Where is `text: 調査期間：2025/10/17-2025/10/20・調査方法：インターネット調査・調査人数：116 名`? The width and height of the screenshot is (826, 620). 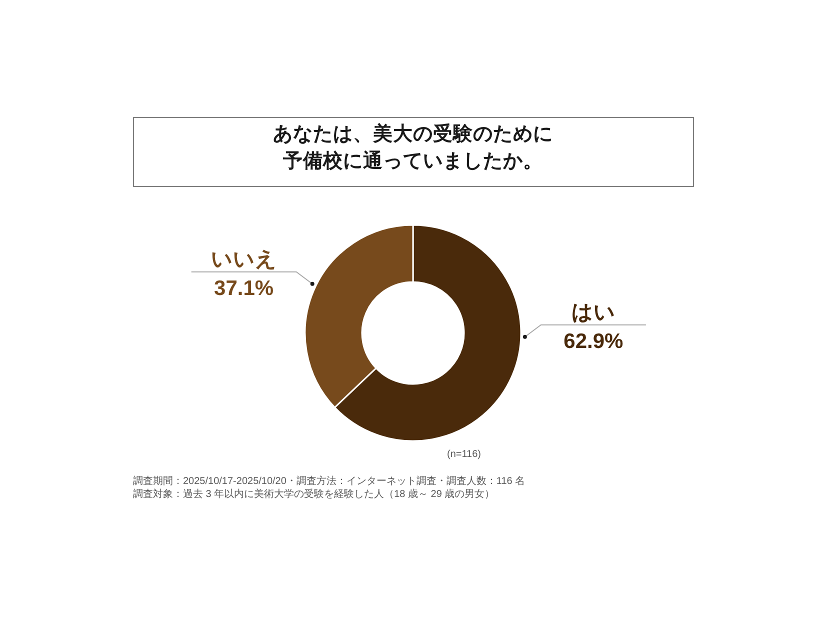
text: 調査期間：2025/10/17-2025/10/20・調査方法：インターネット調査・調査人数：116 名 is located at coordinates (329, 481).